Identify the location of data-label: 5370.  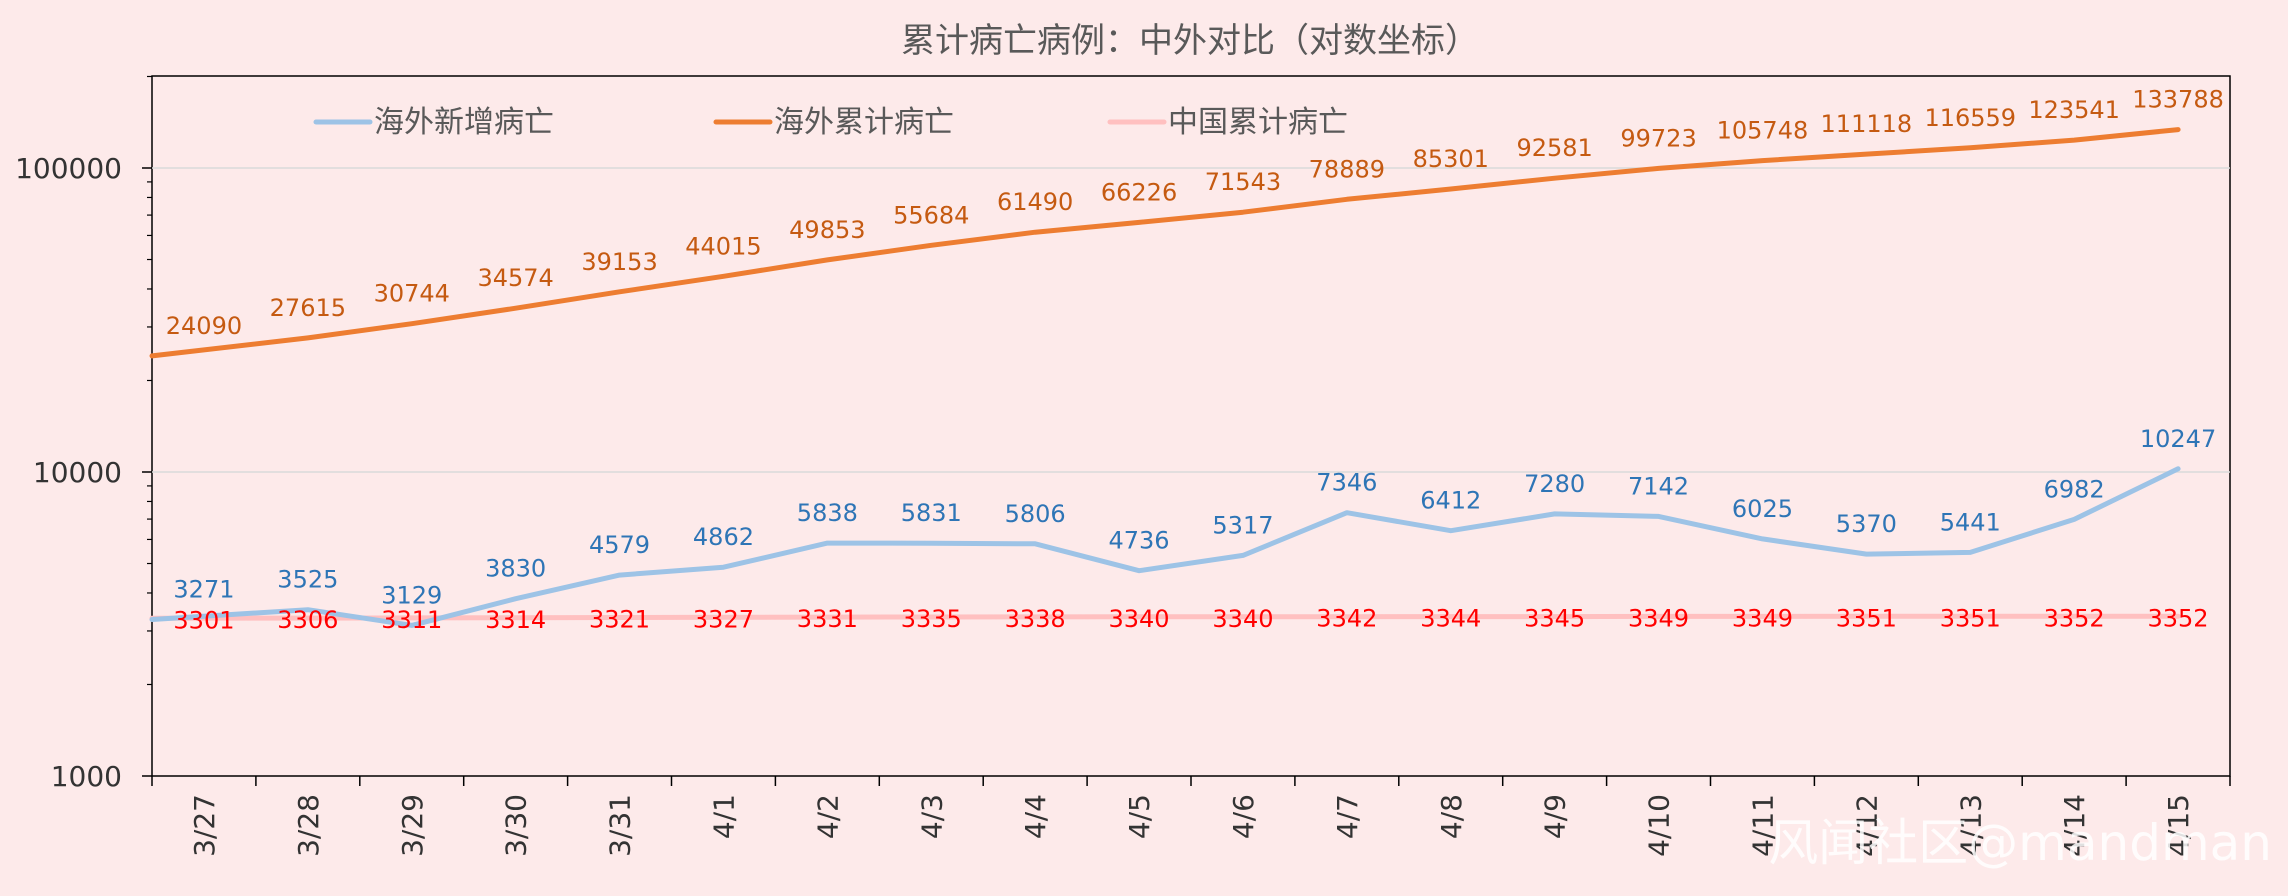
(1866, 524).